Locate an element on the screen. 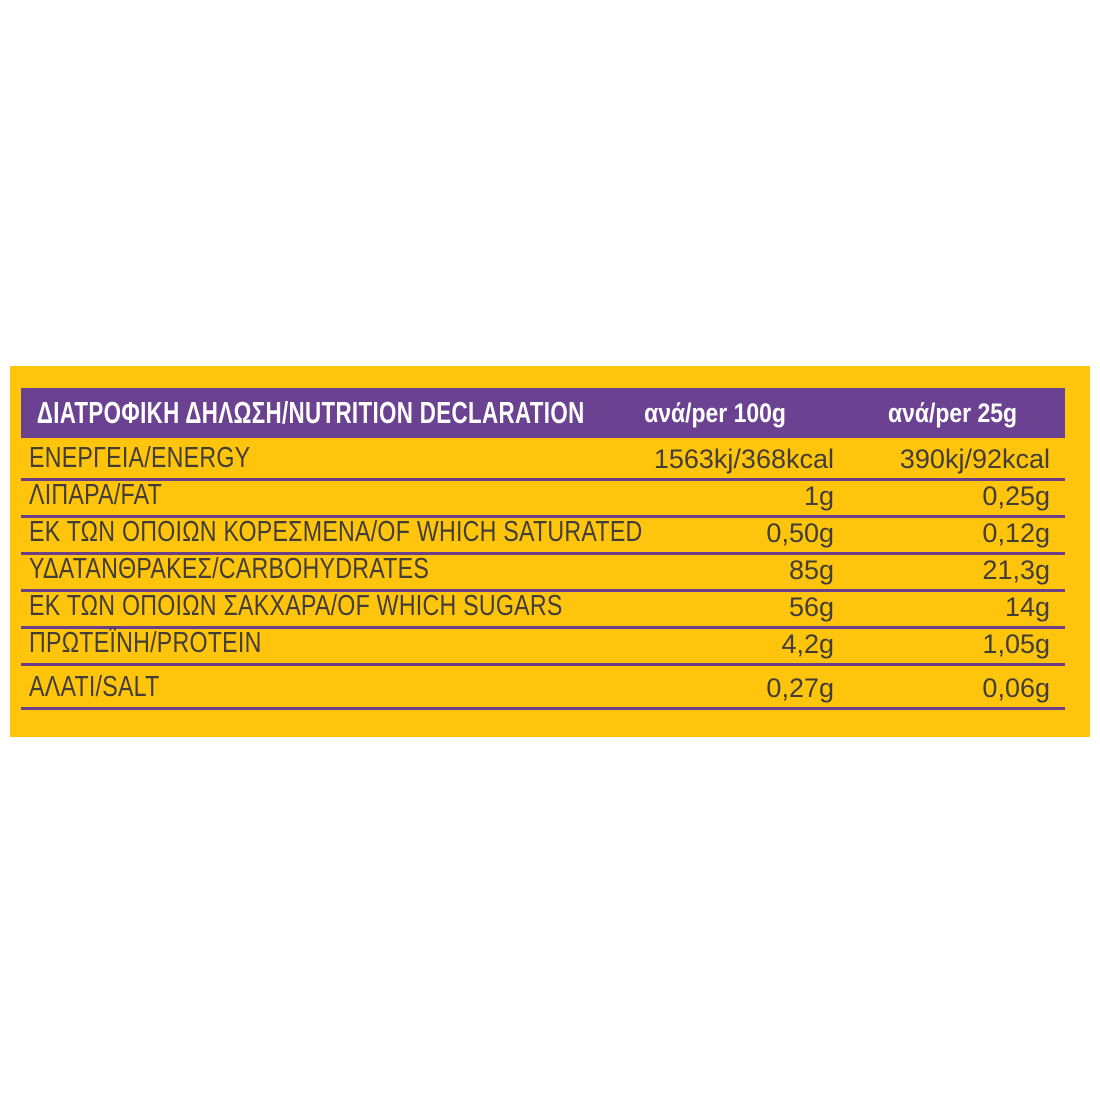 The image size is (1100, 1100). row-label: ΕΝΕΡΓΕΙΑ/ENERGY is located at coordinates (140, 458).